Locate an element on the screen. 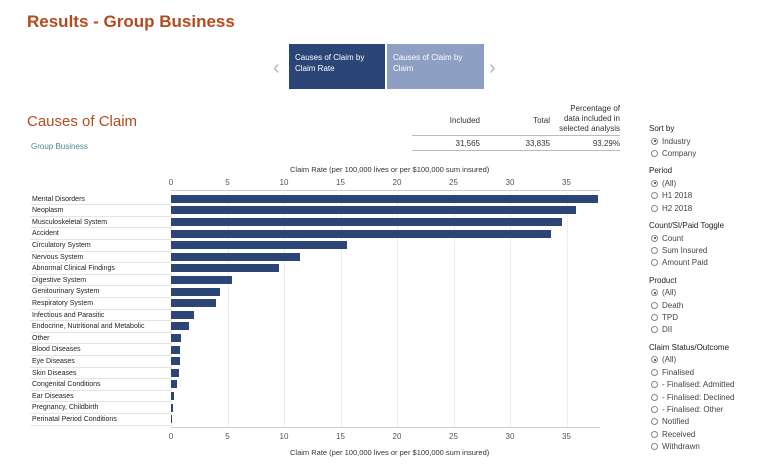  x-tick-label-bottom: 10 is located at coordinates (284, 436).